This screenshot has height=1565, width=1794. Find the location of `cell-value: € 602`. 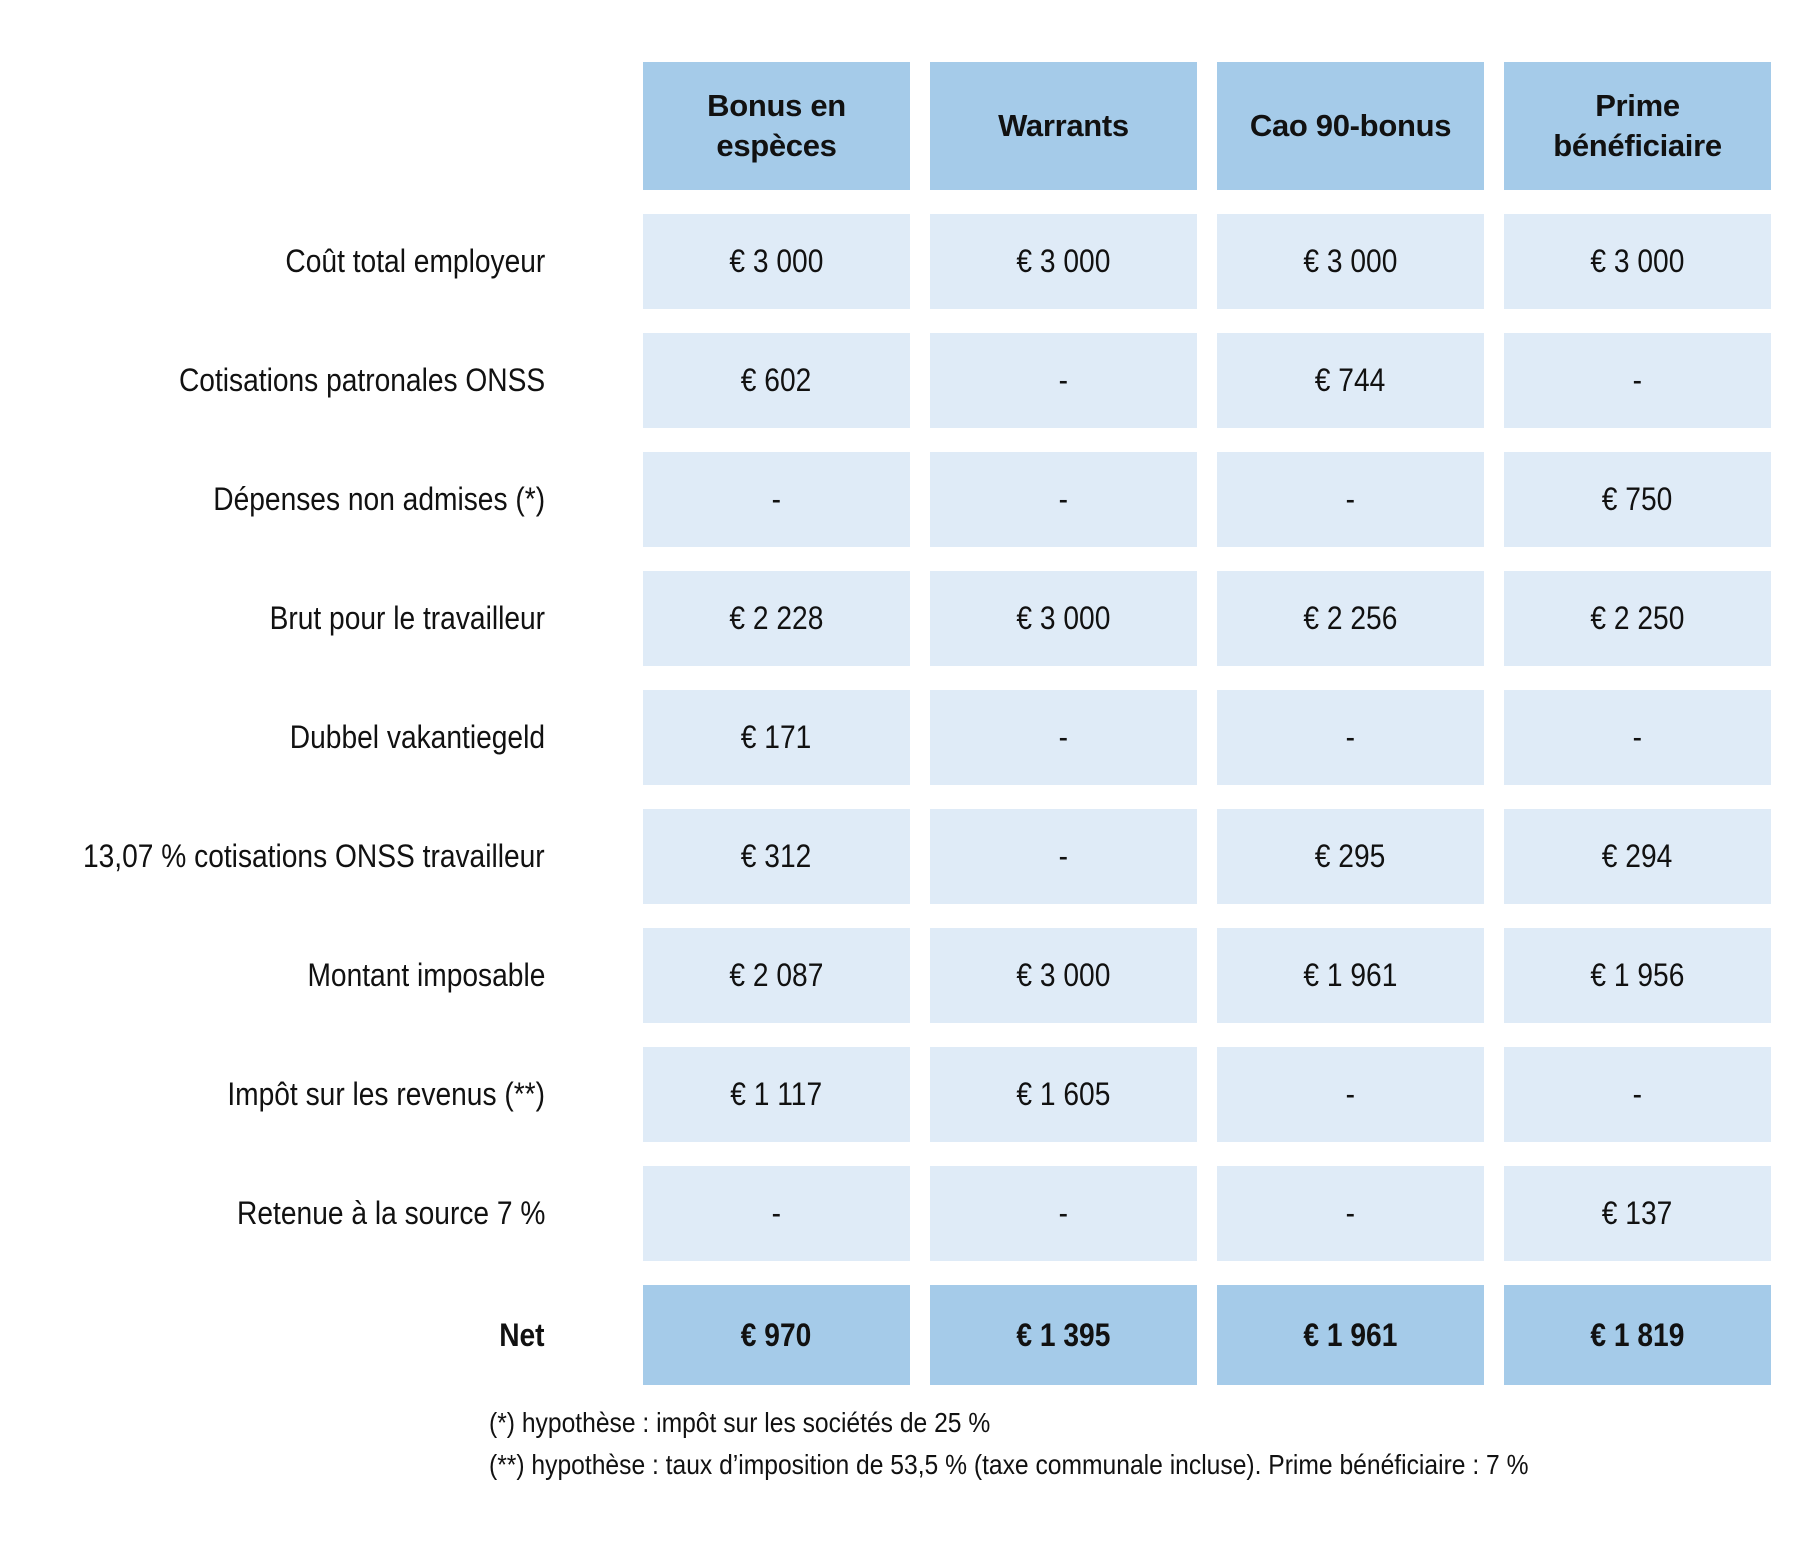

cell-value: € 602 is located at coordinates (776, 380).